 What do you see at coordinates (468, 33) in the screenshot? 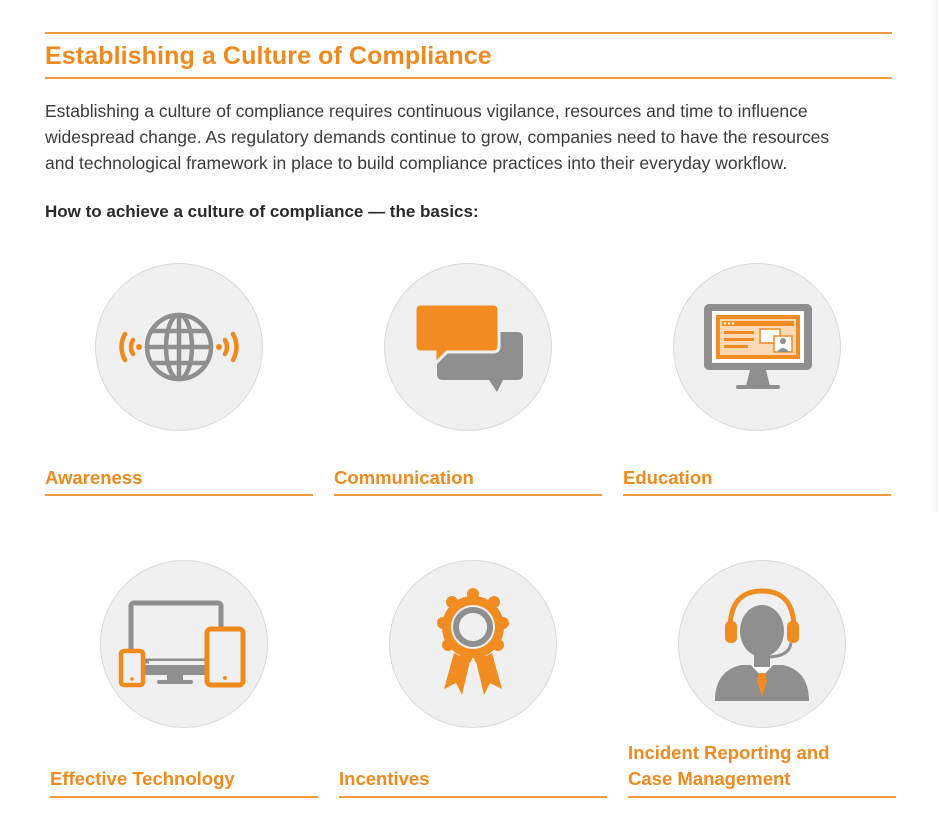
I see `top-rule` at bounding box center [468, 33].